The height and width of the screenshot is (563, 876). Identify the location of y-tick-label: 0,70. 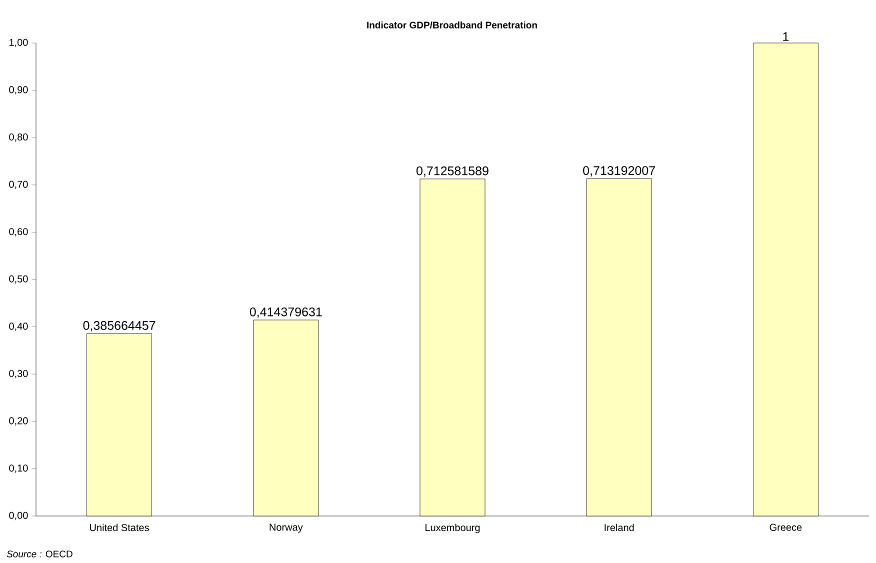
(18, 185).